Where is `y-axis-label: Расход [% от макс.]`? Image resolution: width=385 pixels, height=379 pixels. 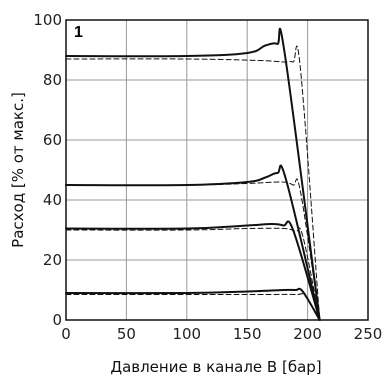
y-axis-label: Расход [% от макс.] is located at coordinates (18, 170).